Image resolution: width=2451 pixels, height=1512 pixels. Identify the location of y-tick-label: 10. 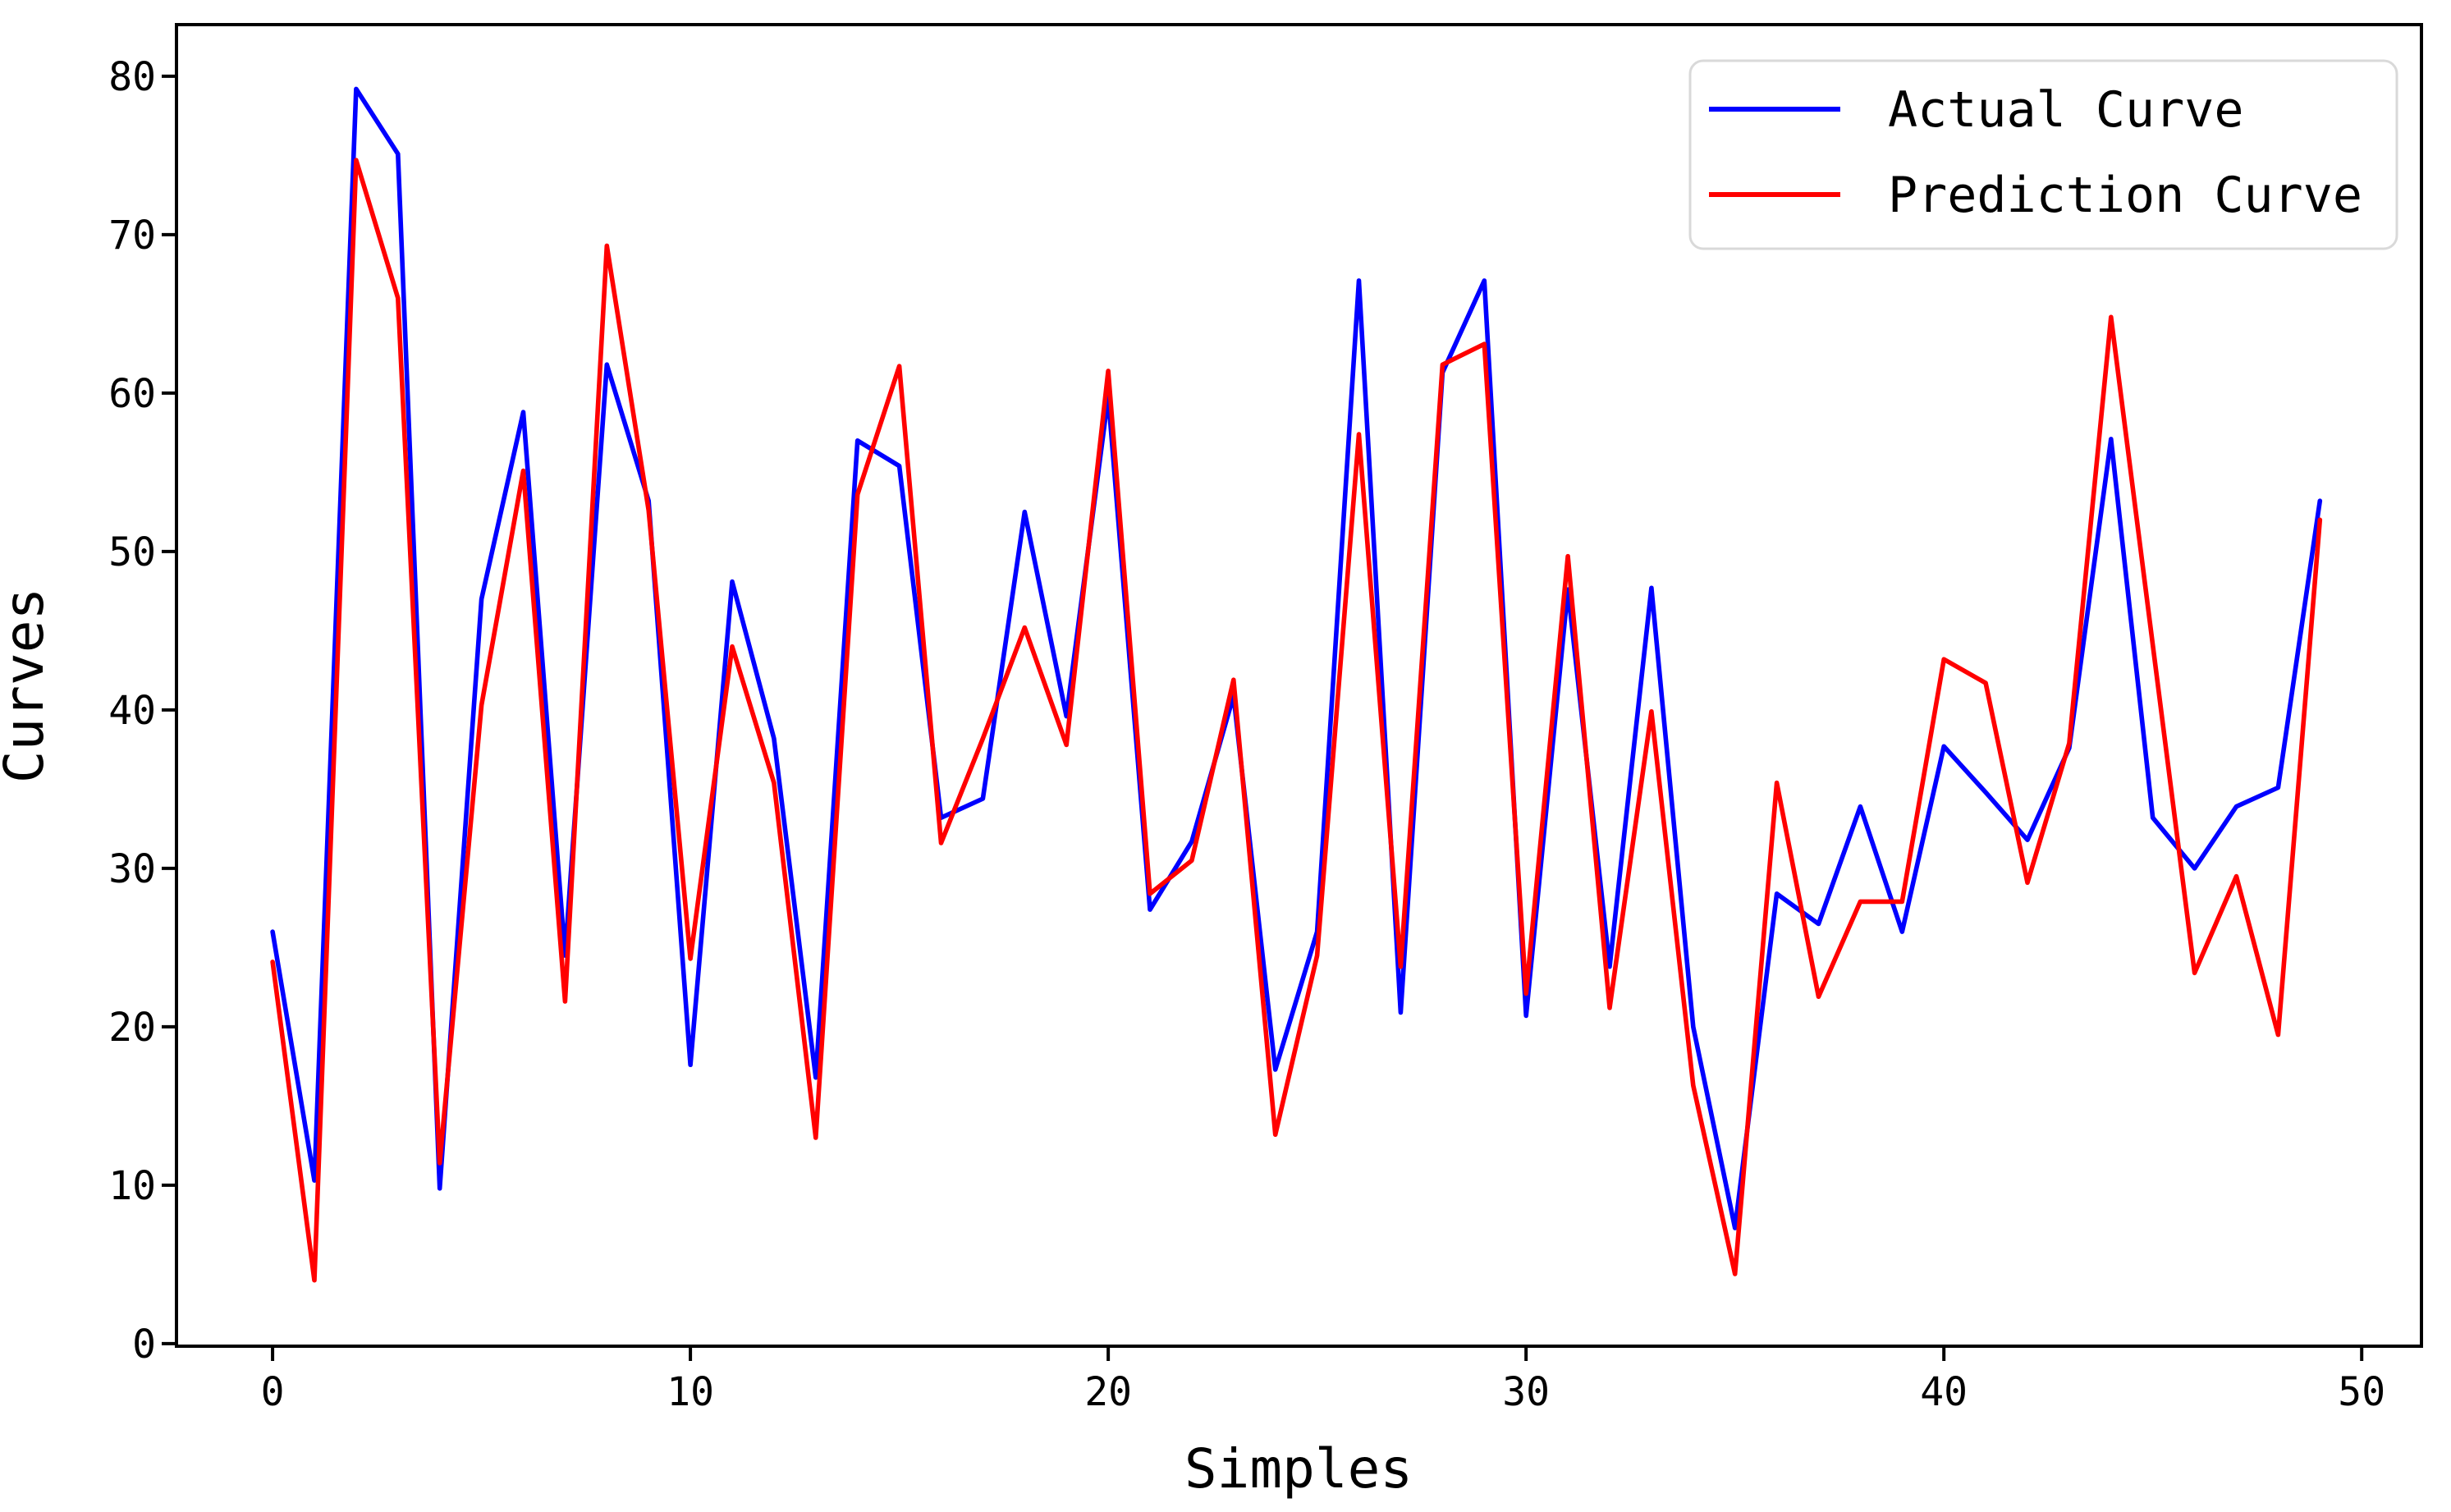
(132, 1186).